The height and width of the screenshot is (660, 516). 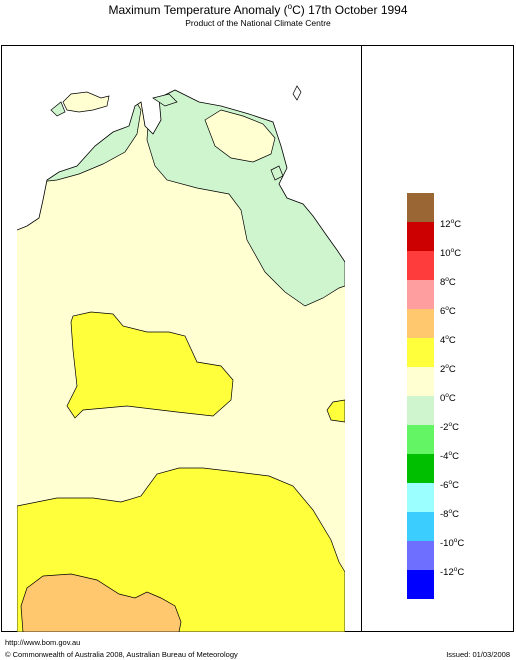 What do you see at coordinates (150, 365) in the screenshot?
I see `region-2-to-4-central` at bounding box center [150, 365].